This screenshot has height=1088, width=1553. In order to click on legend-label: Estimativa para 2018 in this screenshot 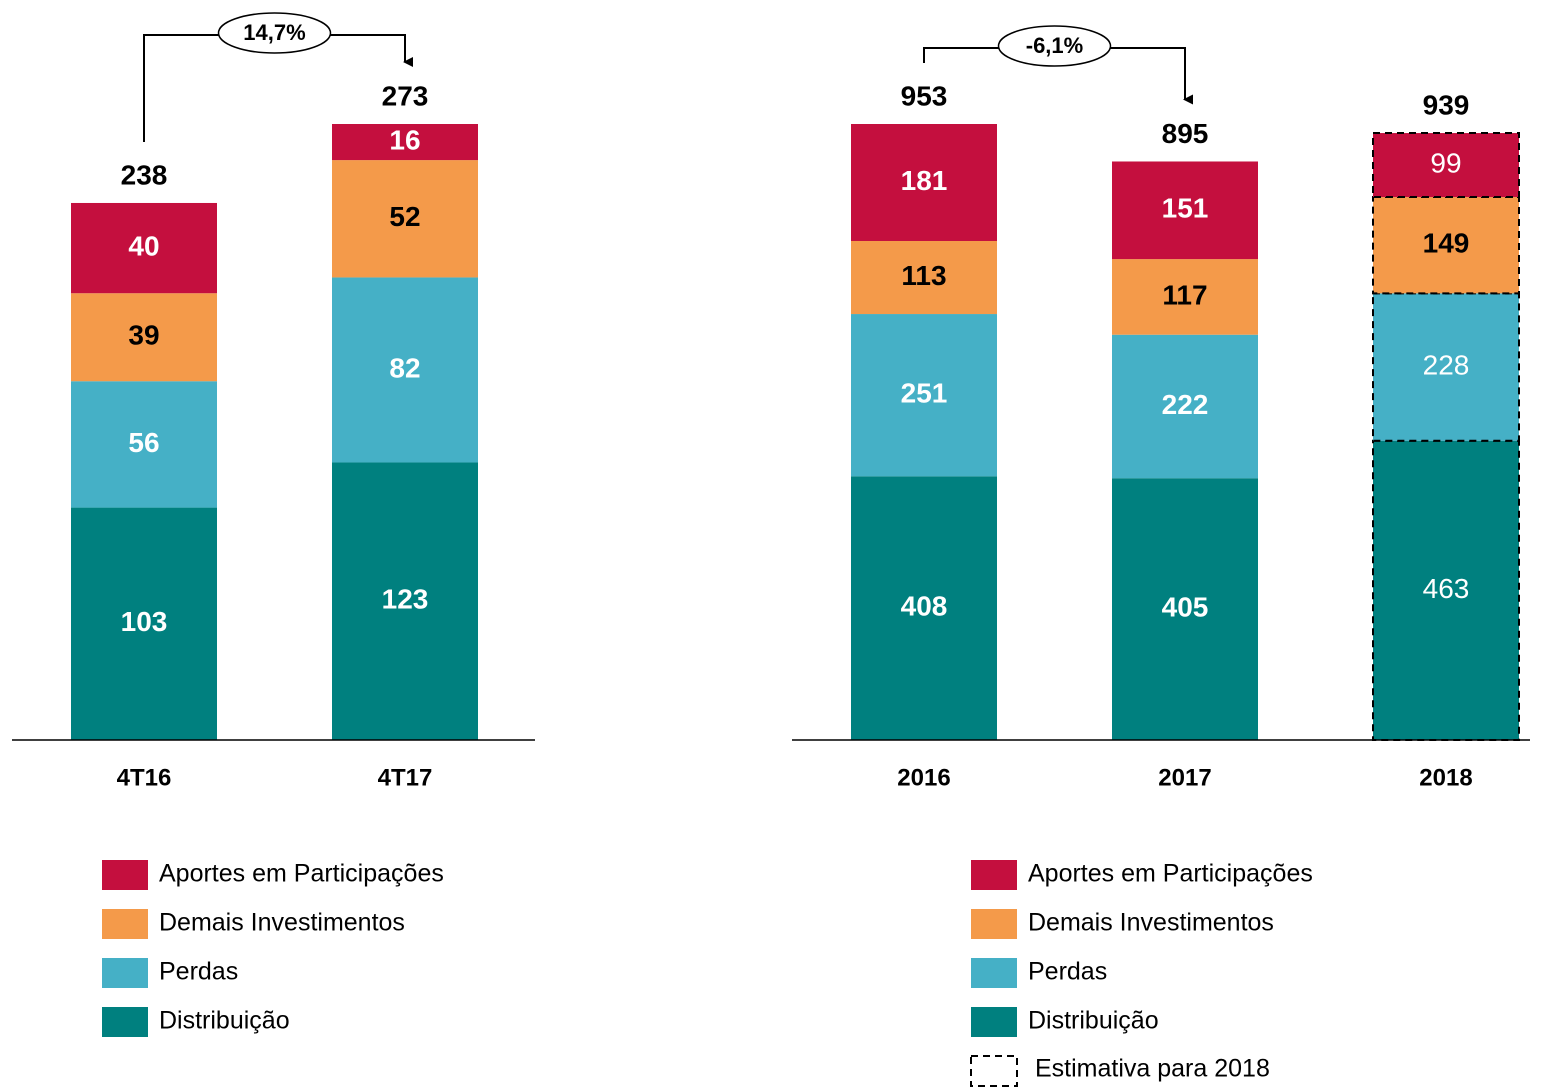, I will do `click(1152, 1069)`.